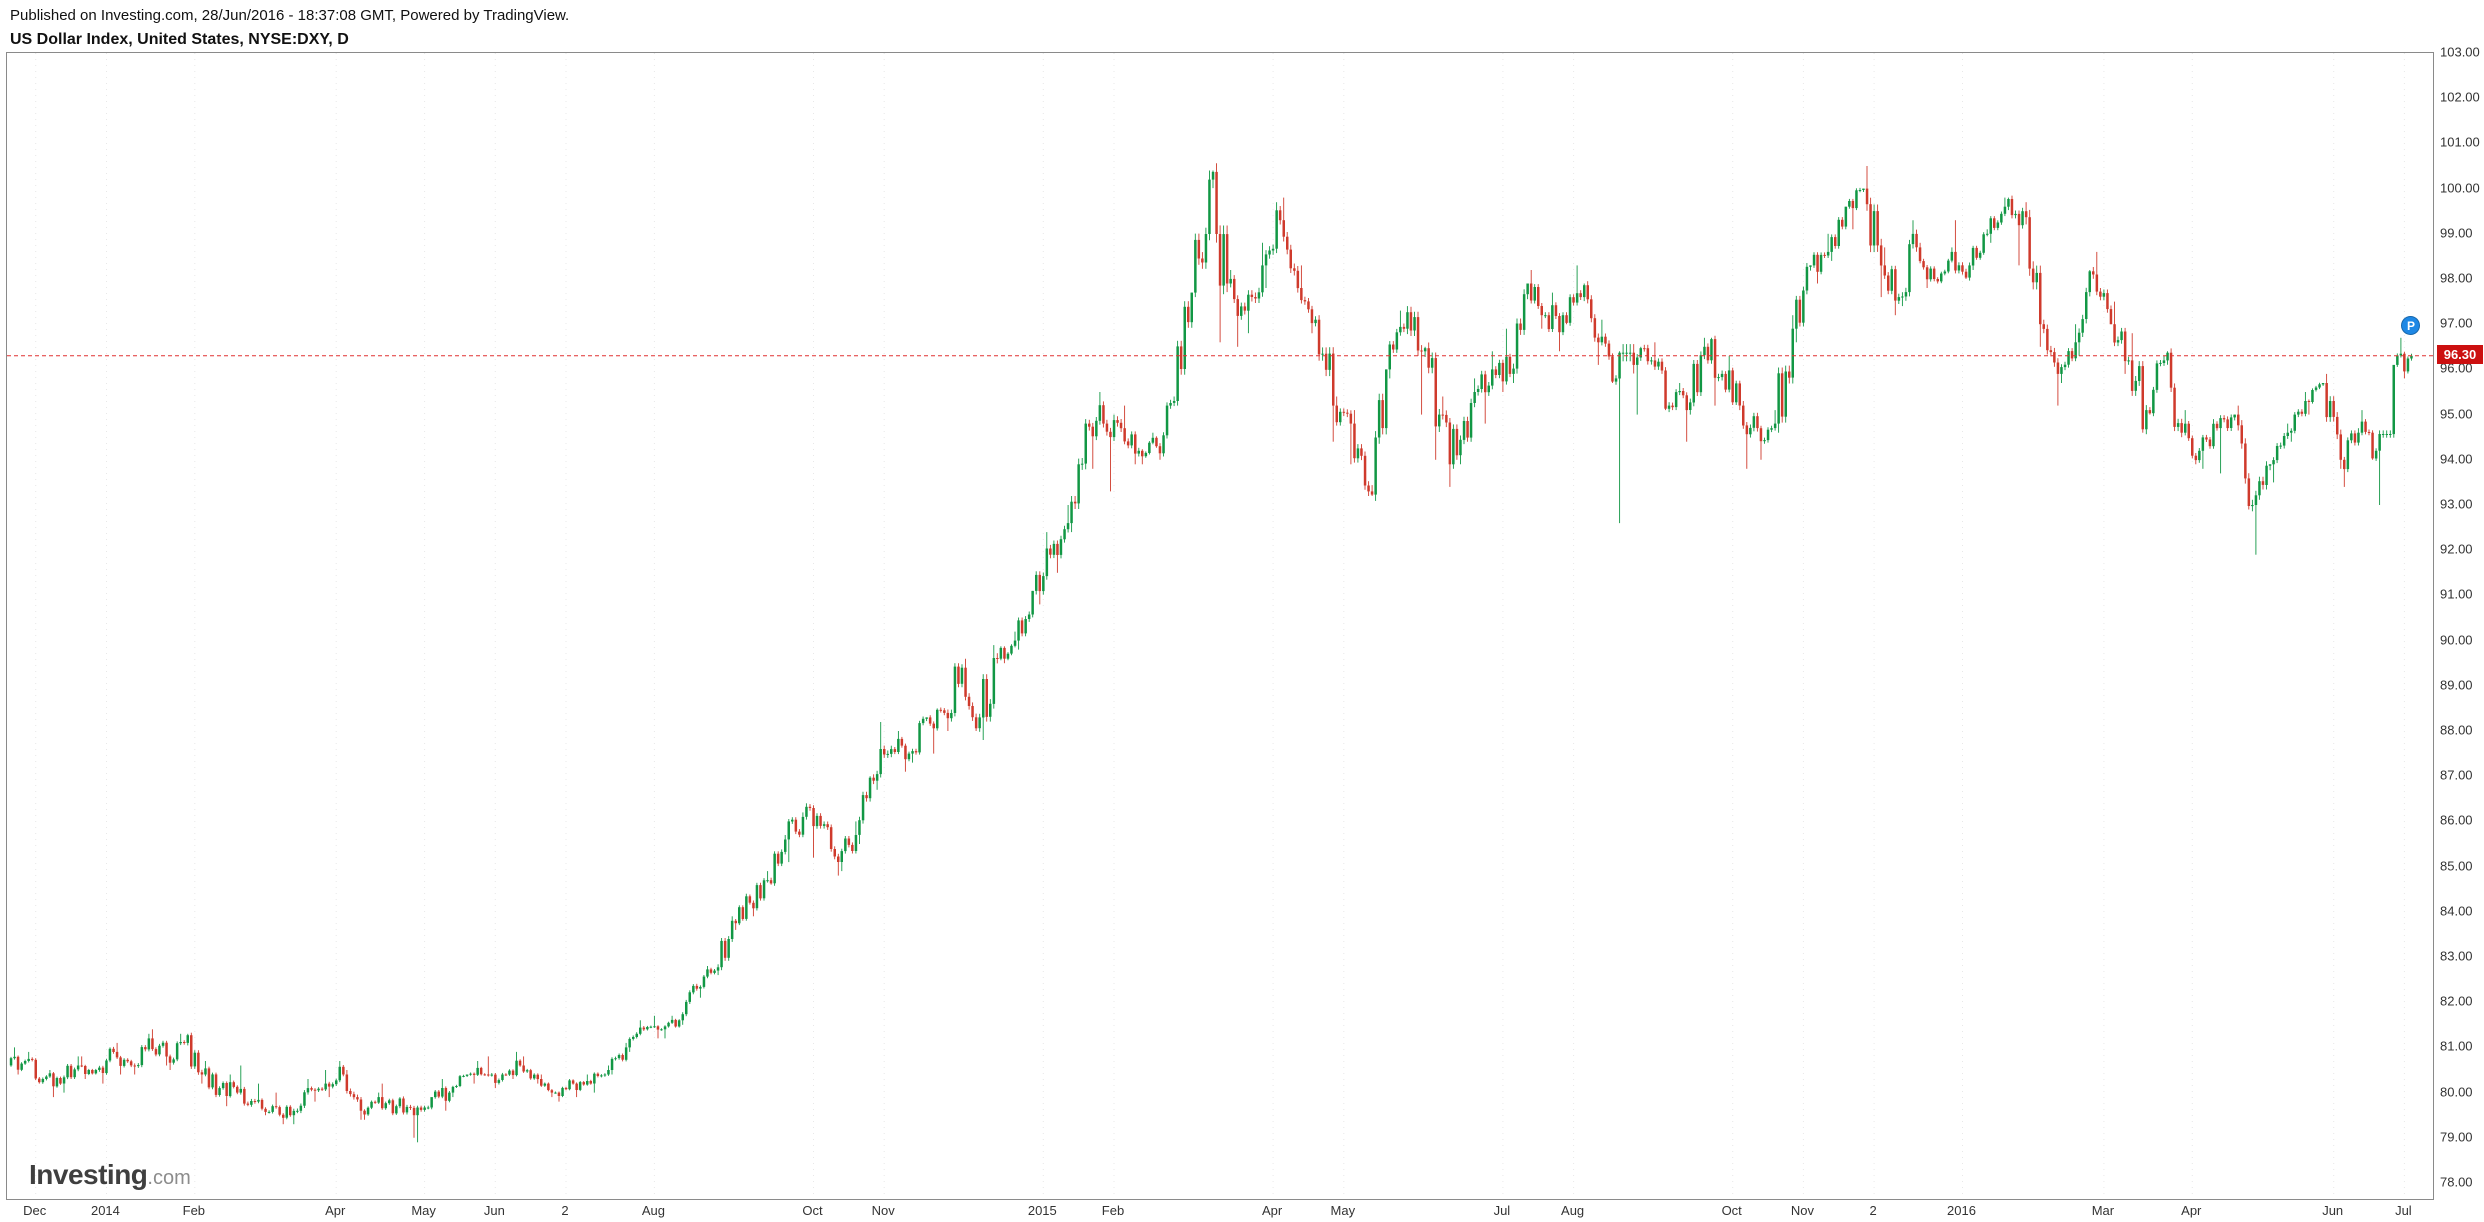 This screenshot has width=2484, height=1222. I want to click on price-tick-label: 102.00, so click(2460, 97).